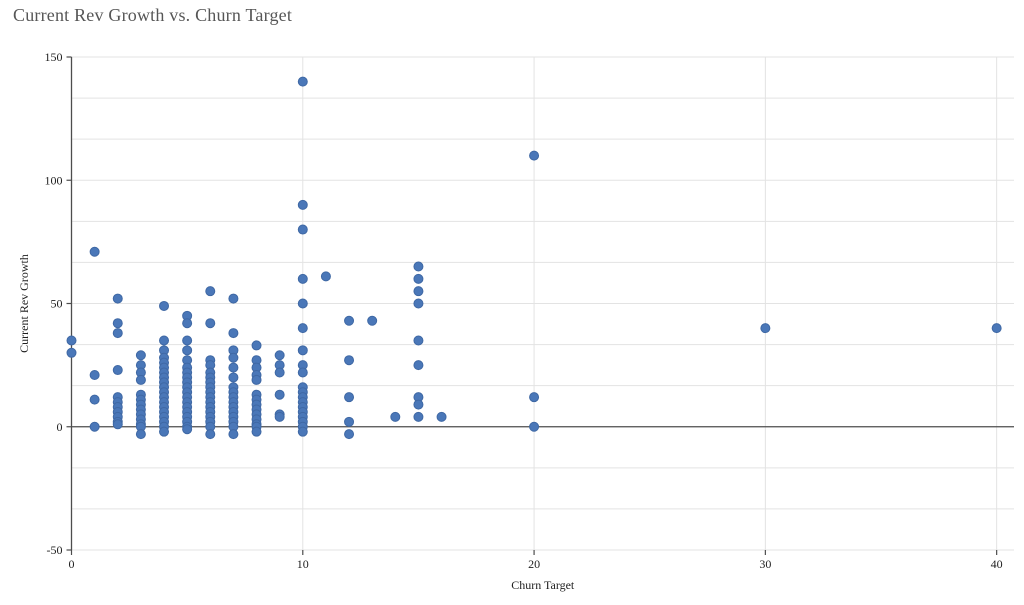  I want to click on x-tick-label: 40, so click(997, 564).